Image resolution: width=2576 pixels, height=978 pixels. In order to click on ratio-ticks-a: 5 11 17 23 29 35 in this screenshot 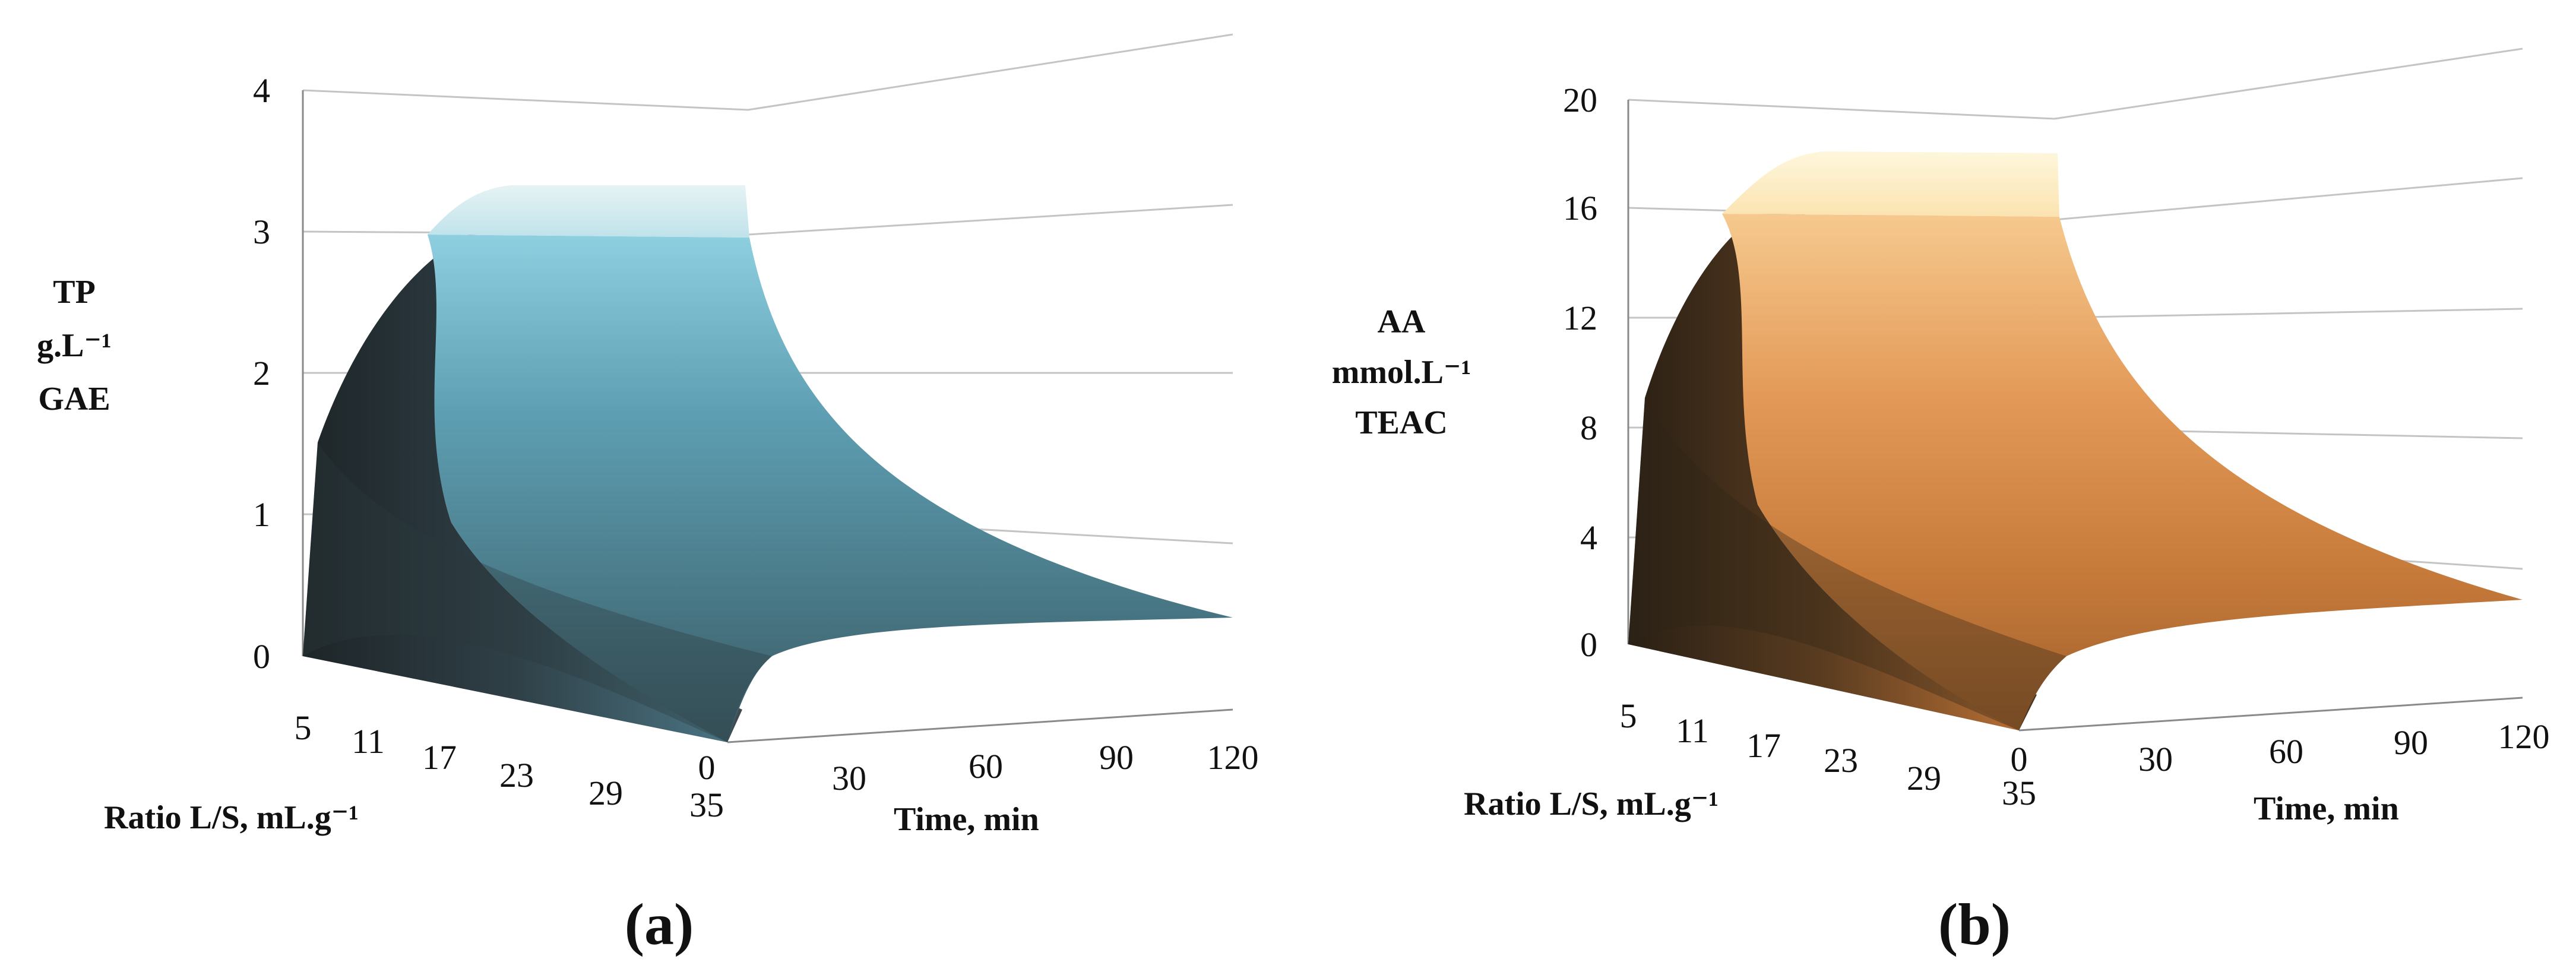, I will do `click(509, 766)`.